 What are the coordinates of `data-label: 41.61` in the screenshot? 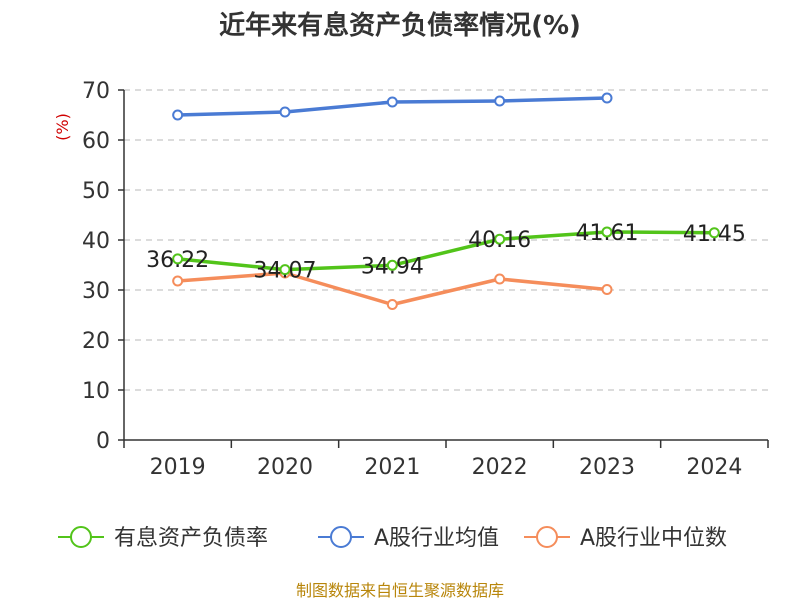 It's located at (607, 233).